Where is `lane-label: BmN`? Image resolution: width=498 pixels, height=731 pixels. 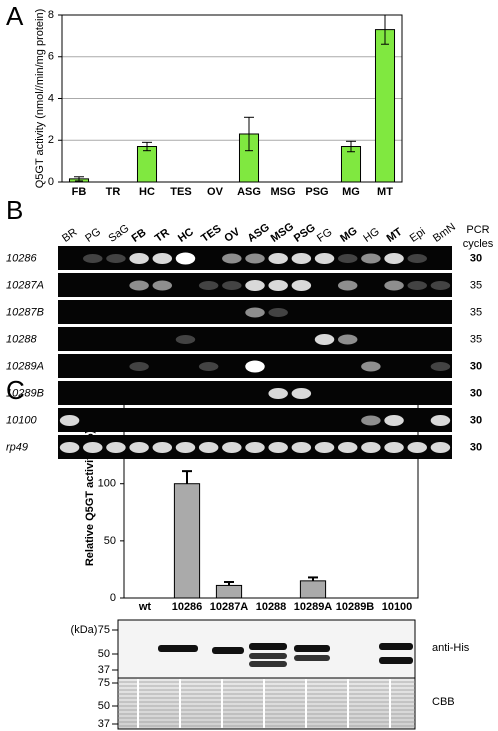 lane-label: BmN is located at coordinates (444, 233).